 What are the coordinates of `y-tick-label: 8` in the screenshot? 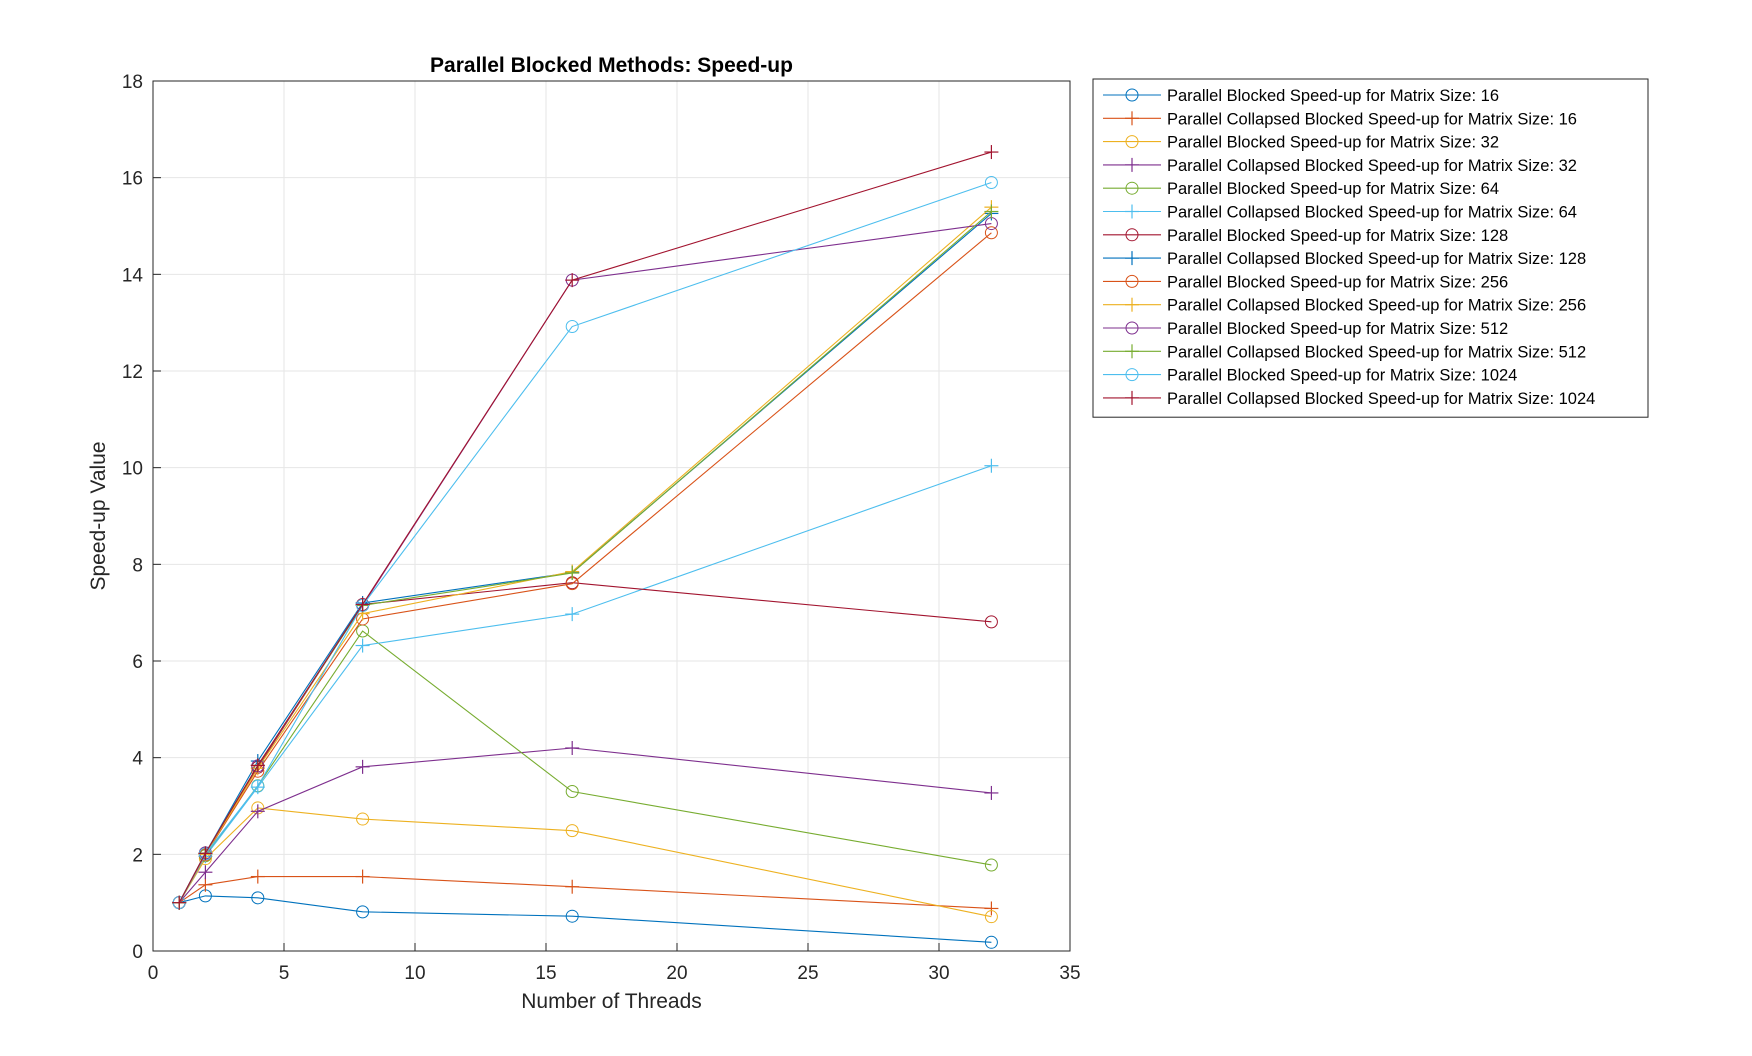 It's located at (137, 565).